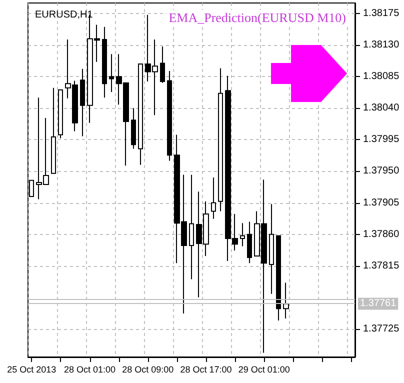 The height and width of the screenshot is (383, 404). Describe the element at coordinates (381, 234) in the screenshot. I see `y-tick-label: 1.37860` at that location.